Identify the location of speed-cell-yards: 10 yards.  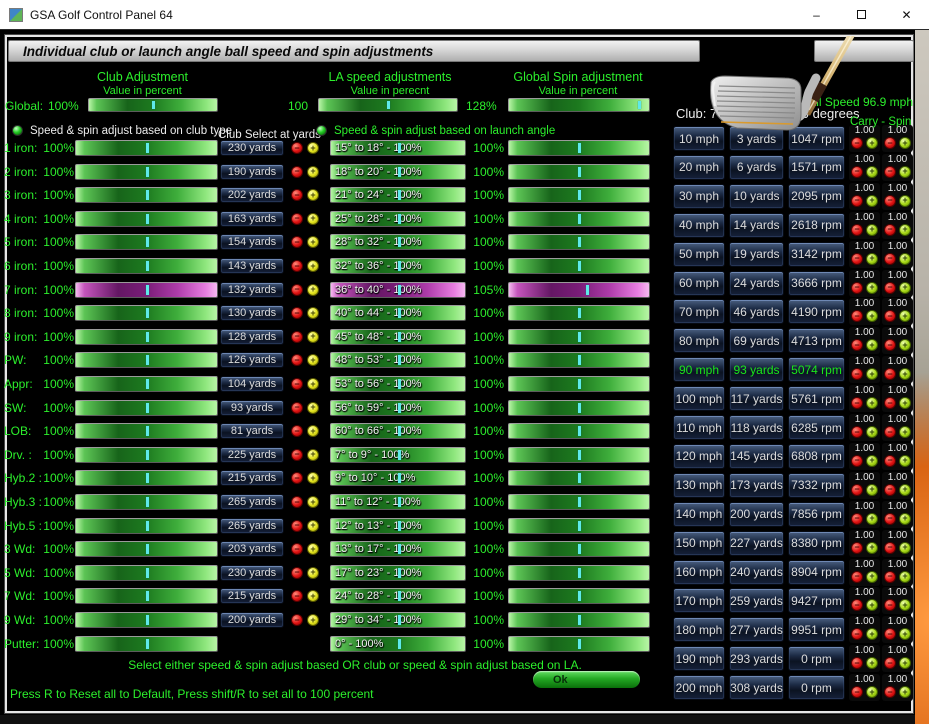
(756, 196).